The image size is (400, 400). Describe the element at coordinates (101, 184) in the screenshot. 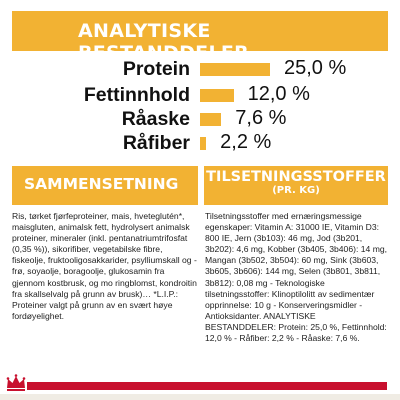

I see `composition-title: SAMMENSETNING` at that location.